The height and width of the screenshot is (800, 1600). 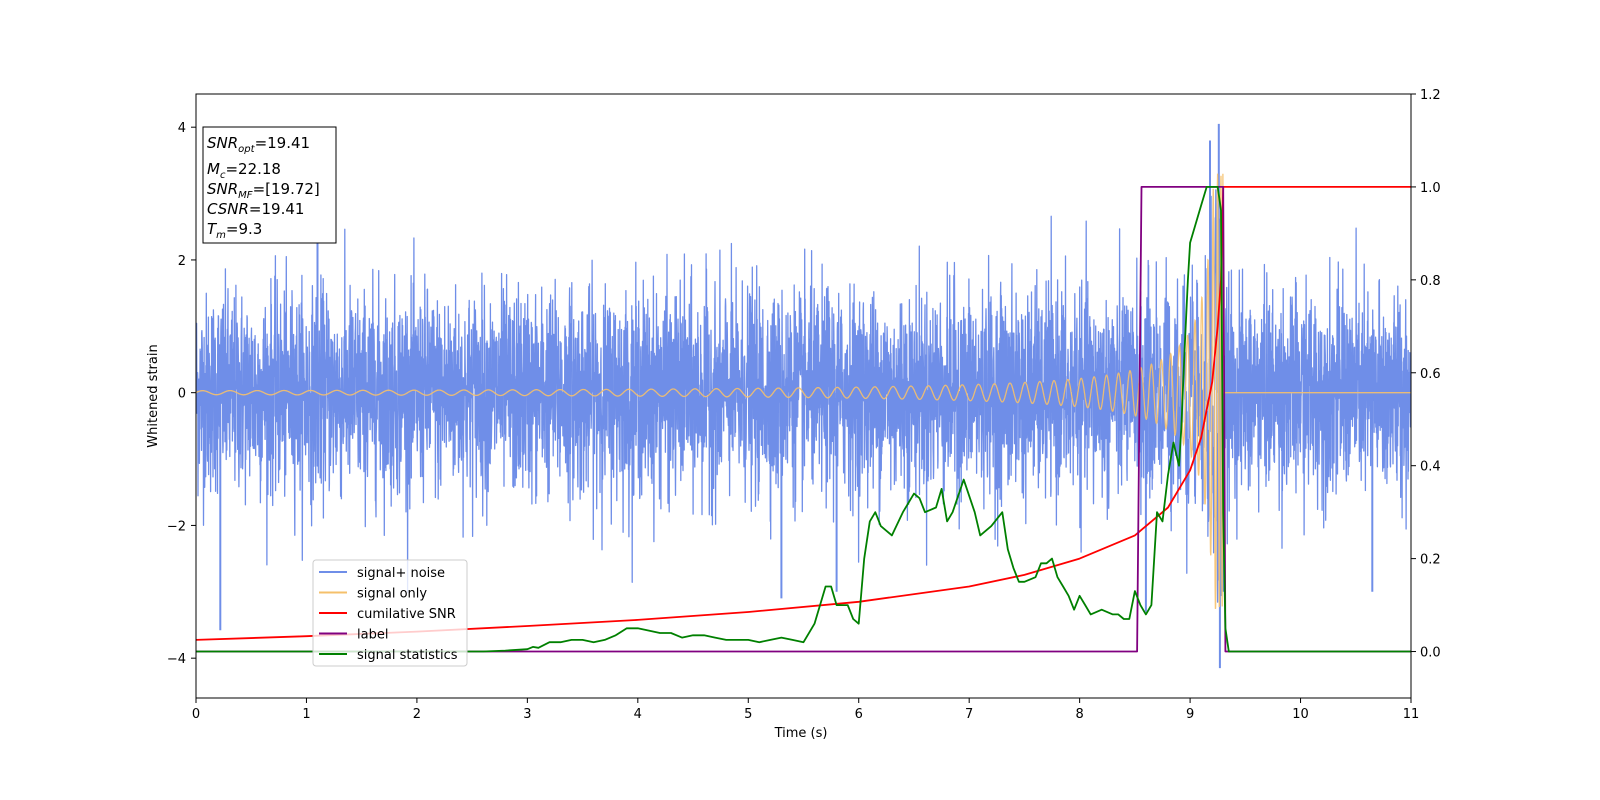 I want to click on y-left-tick-label: 4, so click(x=182, y=128).